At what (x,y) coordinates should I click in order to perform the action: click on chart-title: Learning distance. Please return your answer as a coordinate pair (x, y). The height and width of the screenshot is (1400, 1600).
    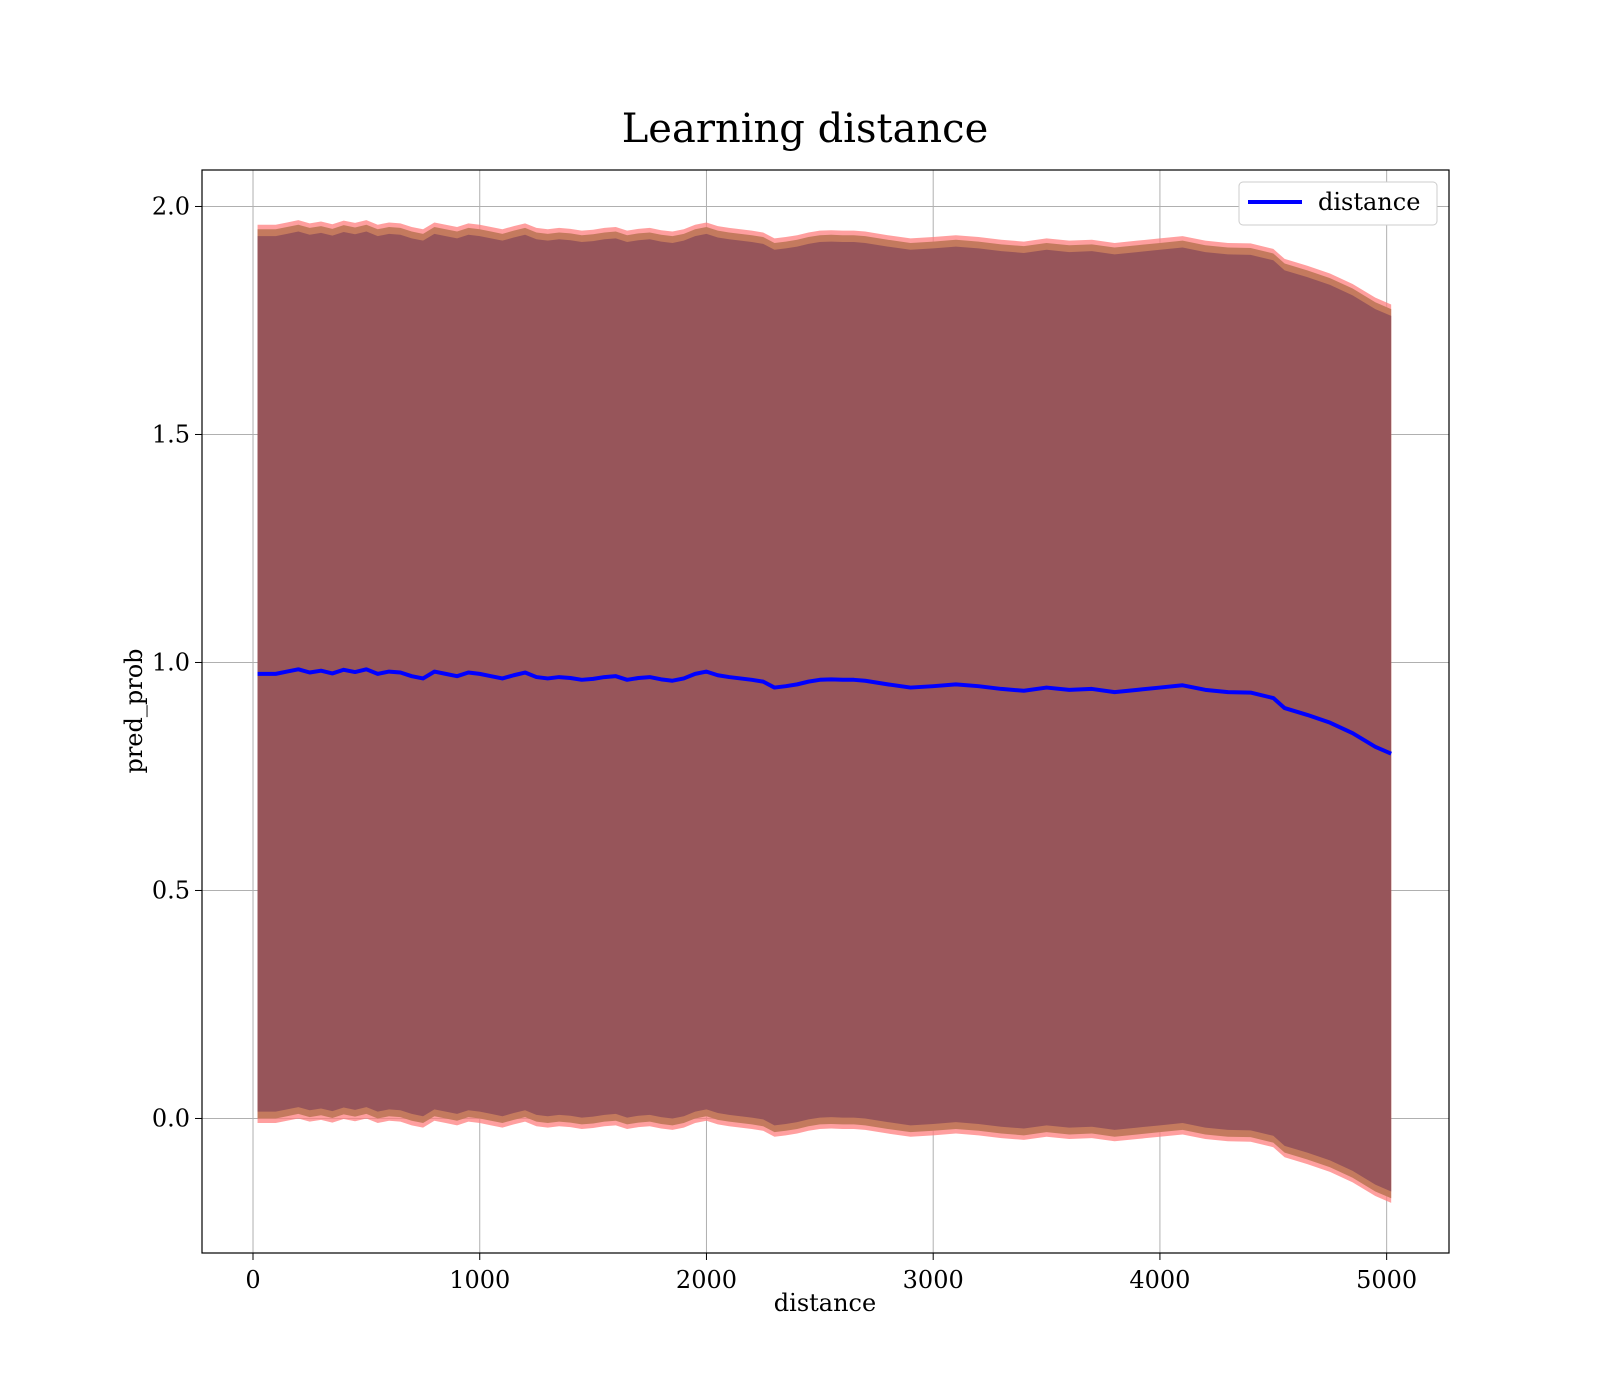
    Looking at the image, I should click on (805, 129).